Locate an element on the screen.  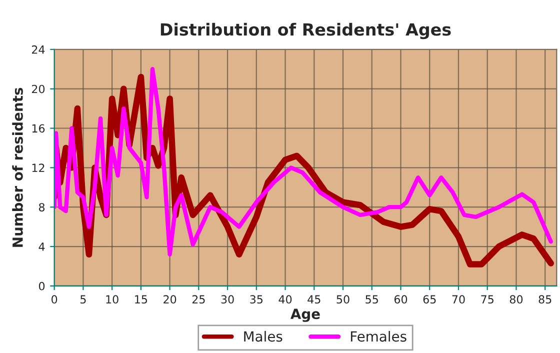
chart-title: Distribution of Residents' Ages is located at coordinates (305, 31).